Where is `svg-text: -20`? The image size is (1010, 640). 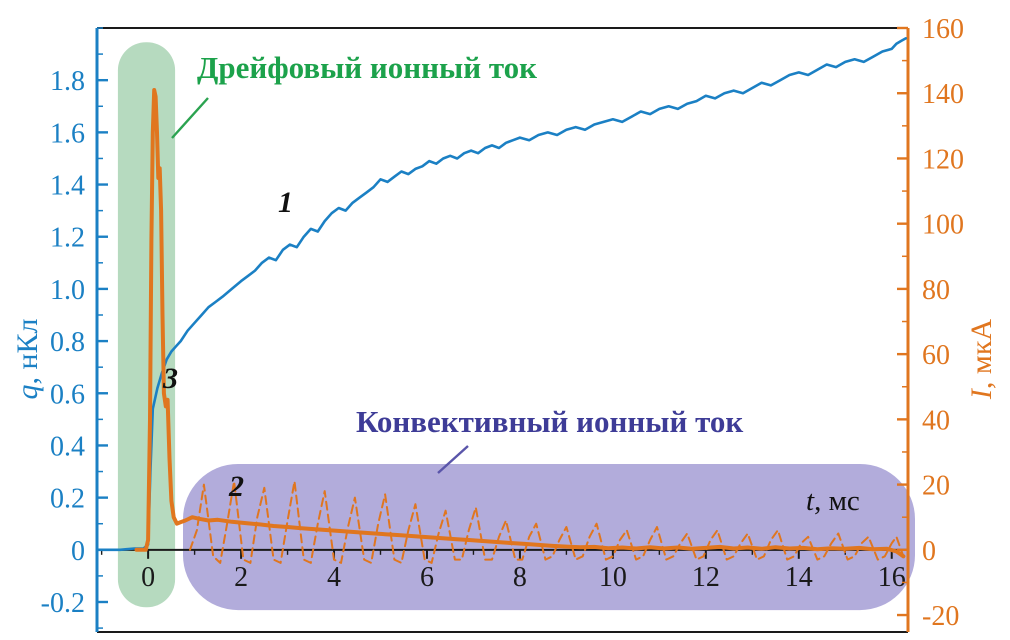 svg-text: -20 is located at coordinates (940, 616).